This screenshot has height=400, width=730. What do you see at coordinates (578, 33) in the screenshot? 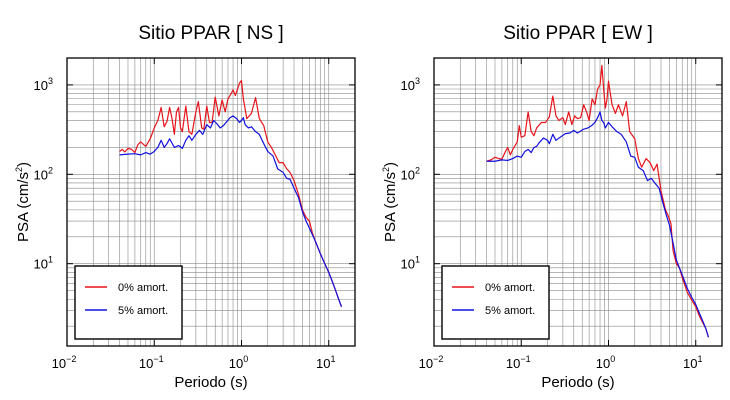
I see `chart-title: Sitio PPAR [ EW ]` at bounding box center [578, 33].